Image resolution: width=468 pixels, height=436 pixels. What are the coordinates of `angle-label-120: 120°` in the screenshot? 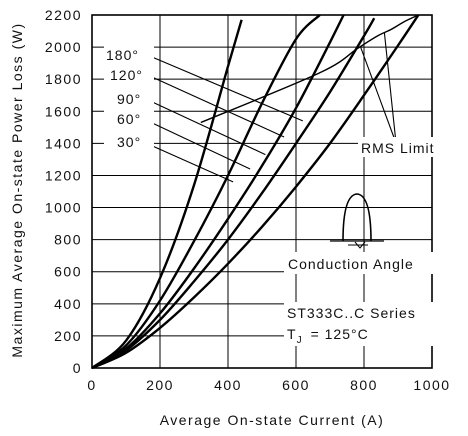 It's located at (126, 75).